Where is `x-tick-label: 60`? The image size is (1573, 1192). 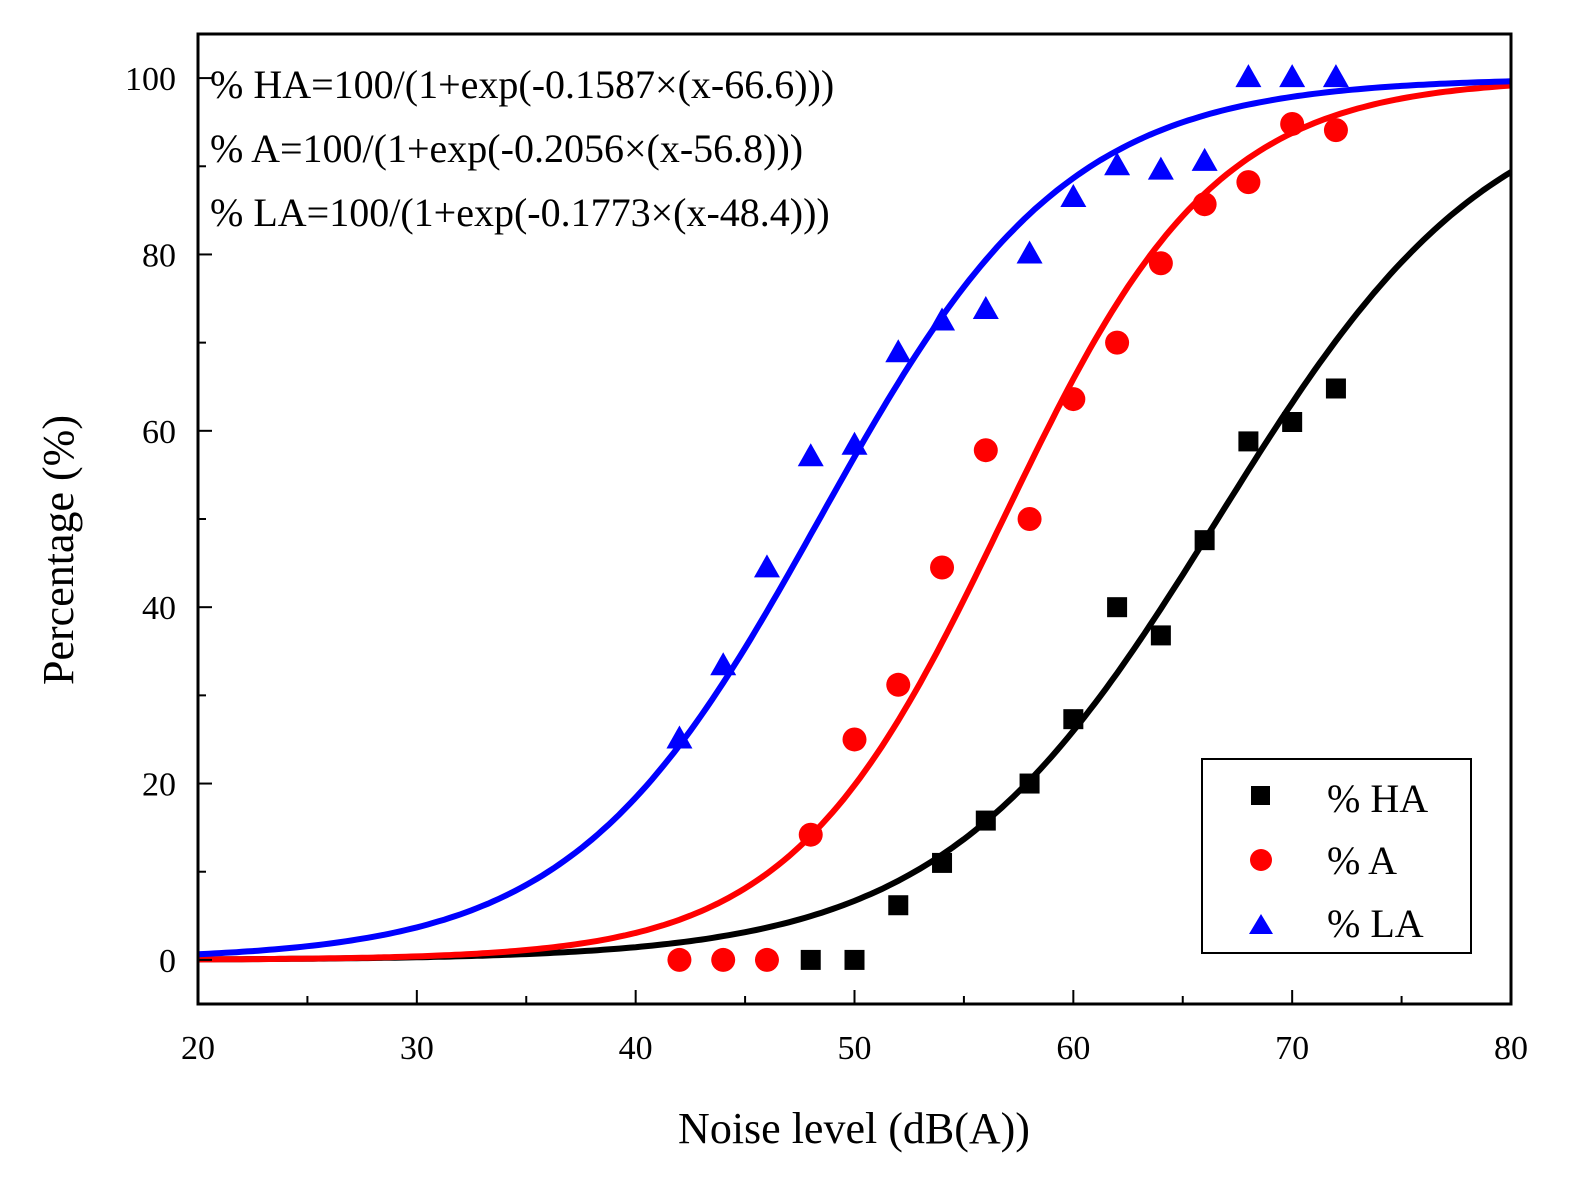
x-tick-label: 60 is located at coordinates (1073, 1048).